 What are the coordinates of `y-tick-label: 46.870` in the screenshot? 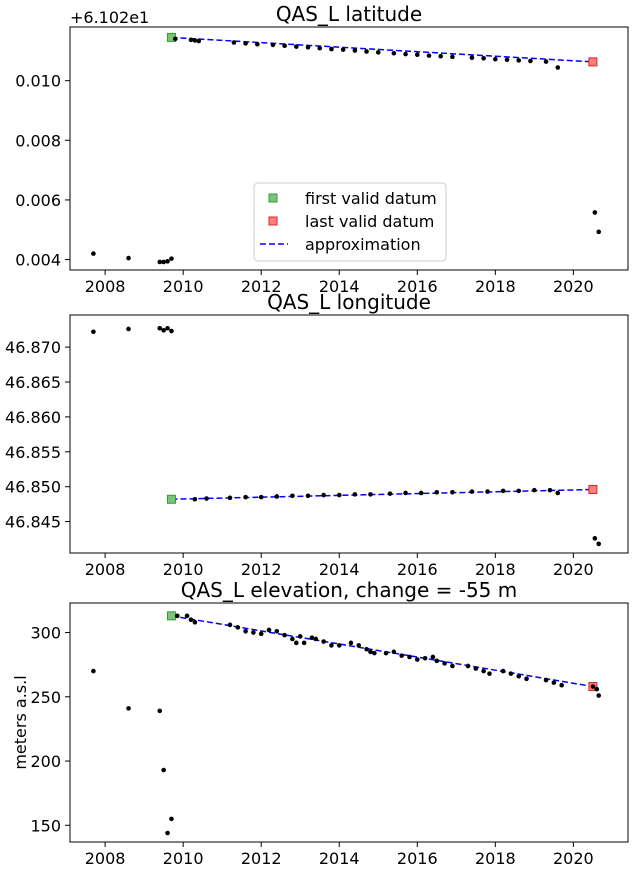 It's located at (33, 347).